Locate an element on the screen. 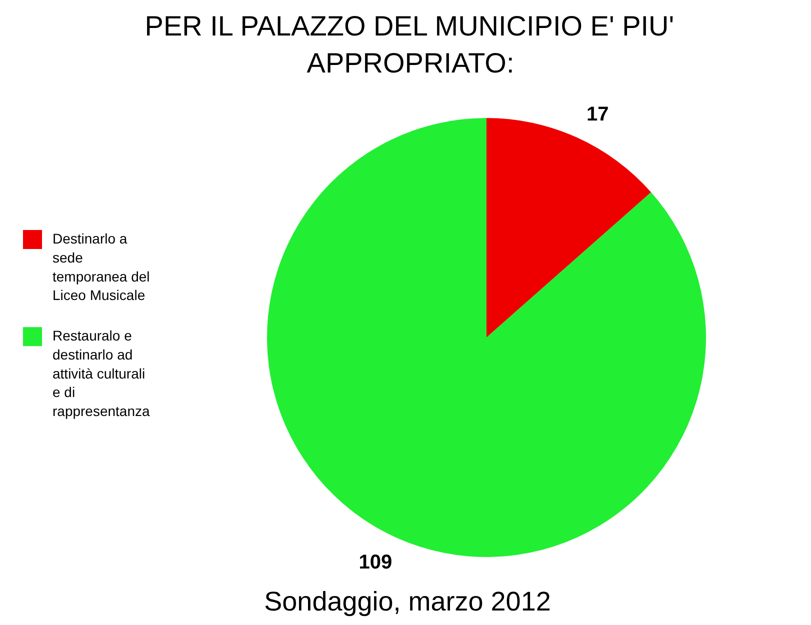 Image resolution: width=811 pixels, height=625 pixels. data-label: 17 is located at coordinates (597, 114).